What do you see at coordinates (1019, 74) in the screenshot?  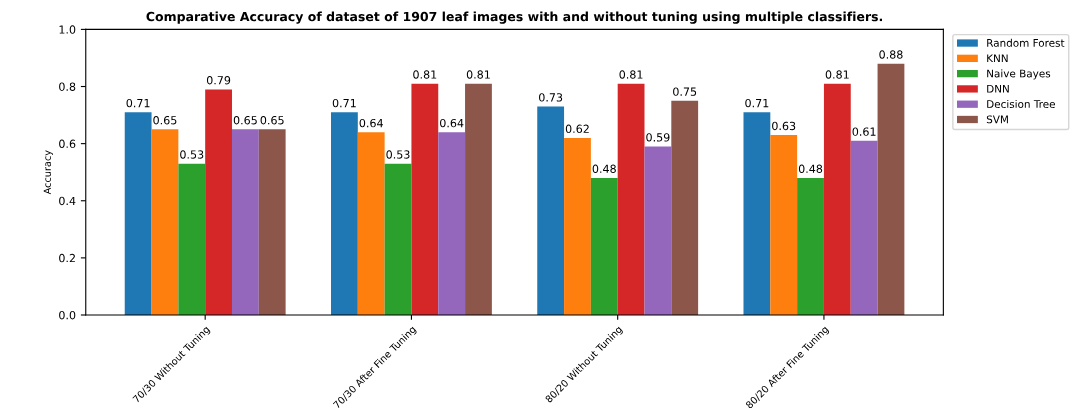 I see `legend-label: Naive Bayes` at bounding box center [1019, 74].